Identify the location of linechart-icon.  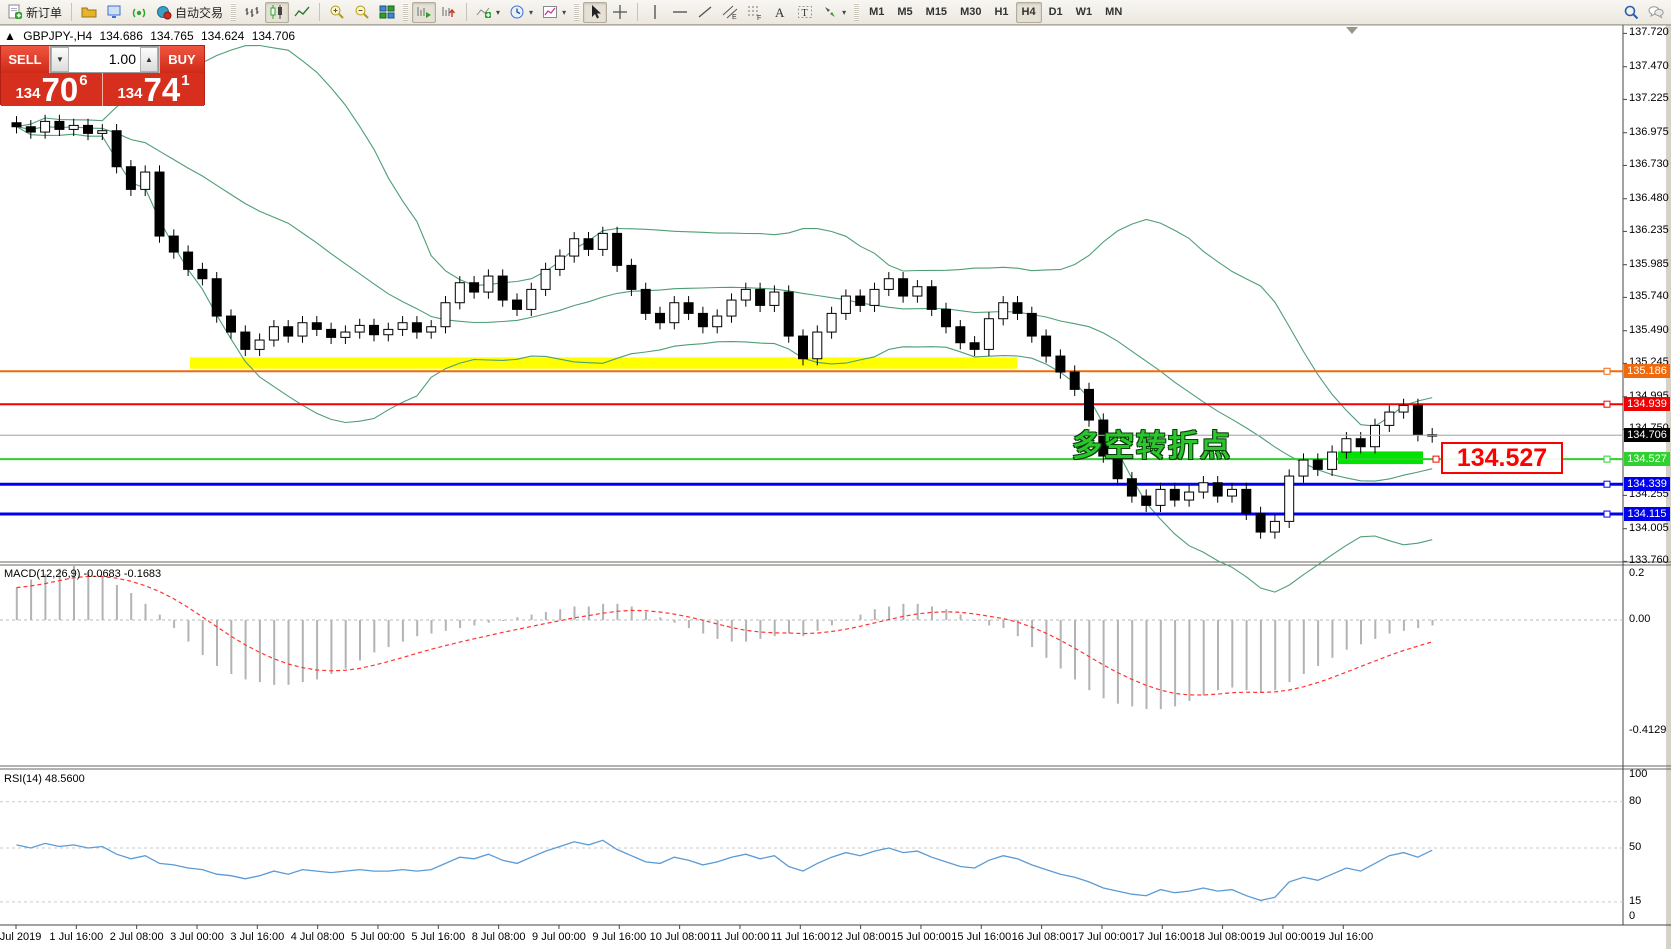
(302, 12).